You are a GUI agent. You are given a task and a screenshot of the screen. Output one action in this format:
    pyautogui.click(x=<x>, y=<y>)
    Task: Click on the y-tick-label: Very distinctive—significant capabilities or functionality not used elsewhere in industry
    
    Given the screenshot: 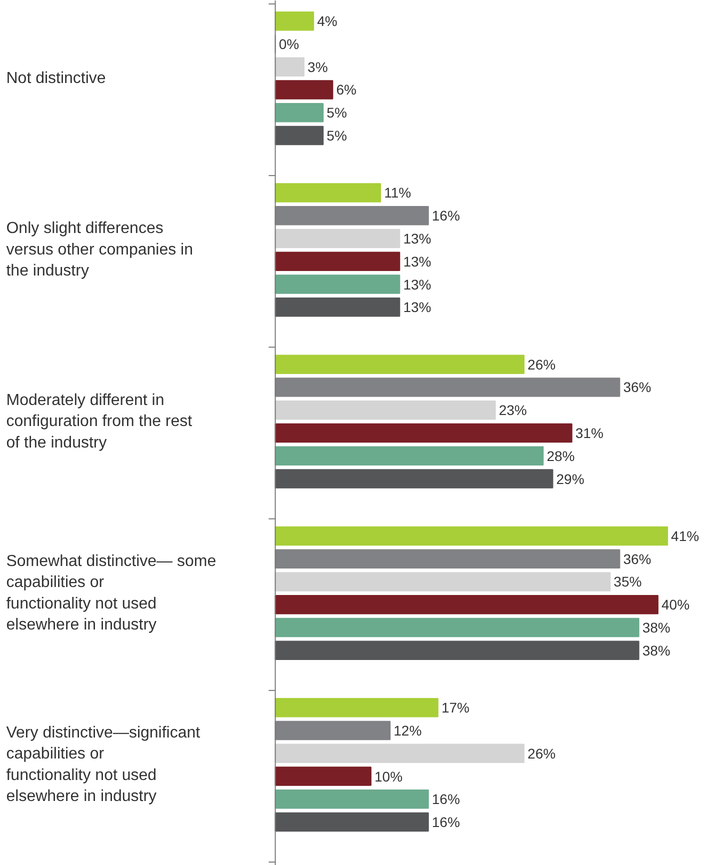 What is the action you would take?
    pyautogui.click(x=103, y=765)
    